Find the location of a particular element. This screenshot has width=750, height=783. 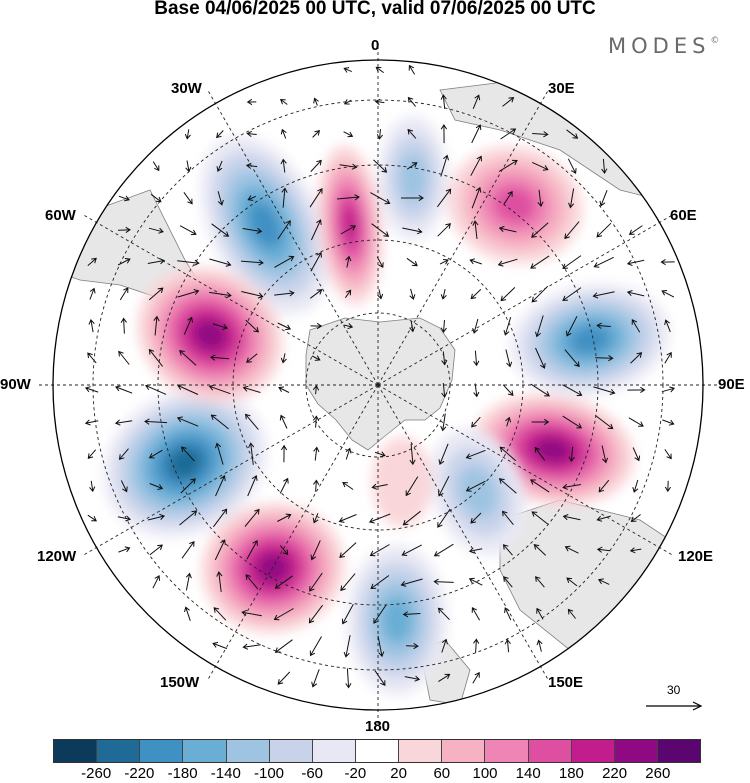

colorbar-tick-label: 100 is located at coordinates (485, 773).